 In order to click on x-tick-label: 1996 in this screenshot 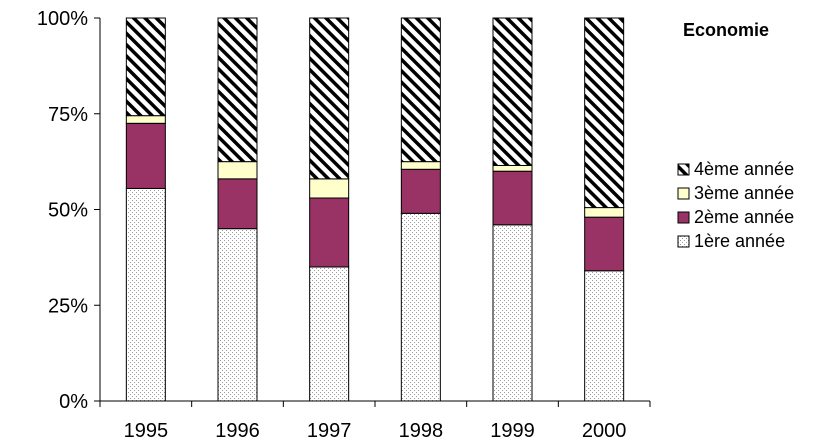, I will do `click(237, 431)`.